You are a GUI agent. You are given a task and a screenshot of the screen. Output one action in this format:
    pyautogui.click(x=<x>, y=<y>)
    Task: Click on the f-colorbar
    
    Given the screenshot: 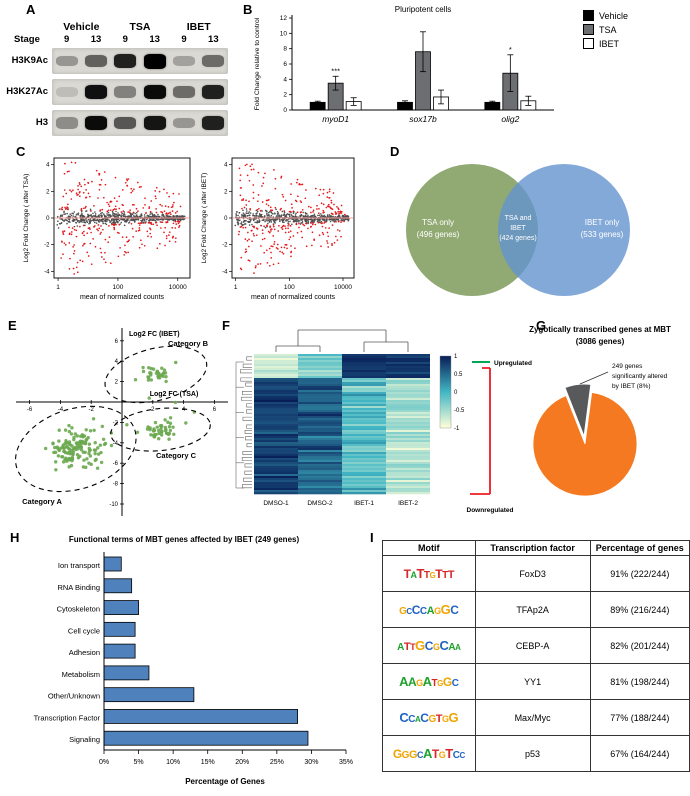 What is the action you would take?
    pyautogui.click(x=445, y=392)
    